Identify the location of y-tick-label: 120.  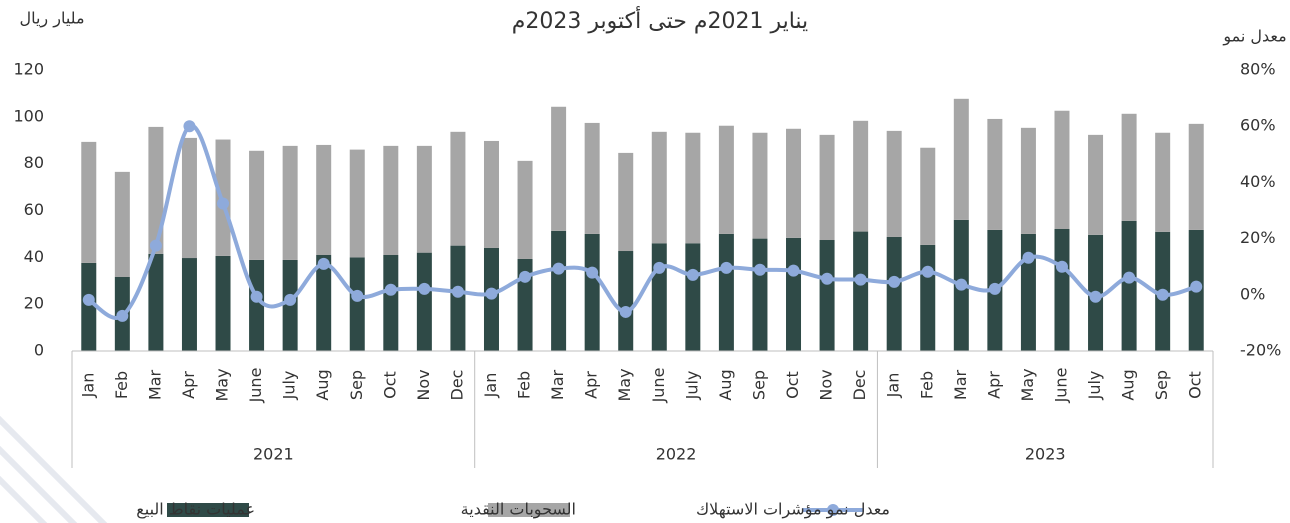
(28, 69).